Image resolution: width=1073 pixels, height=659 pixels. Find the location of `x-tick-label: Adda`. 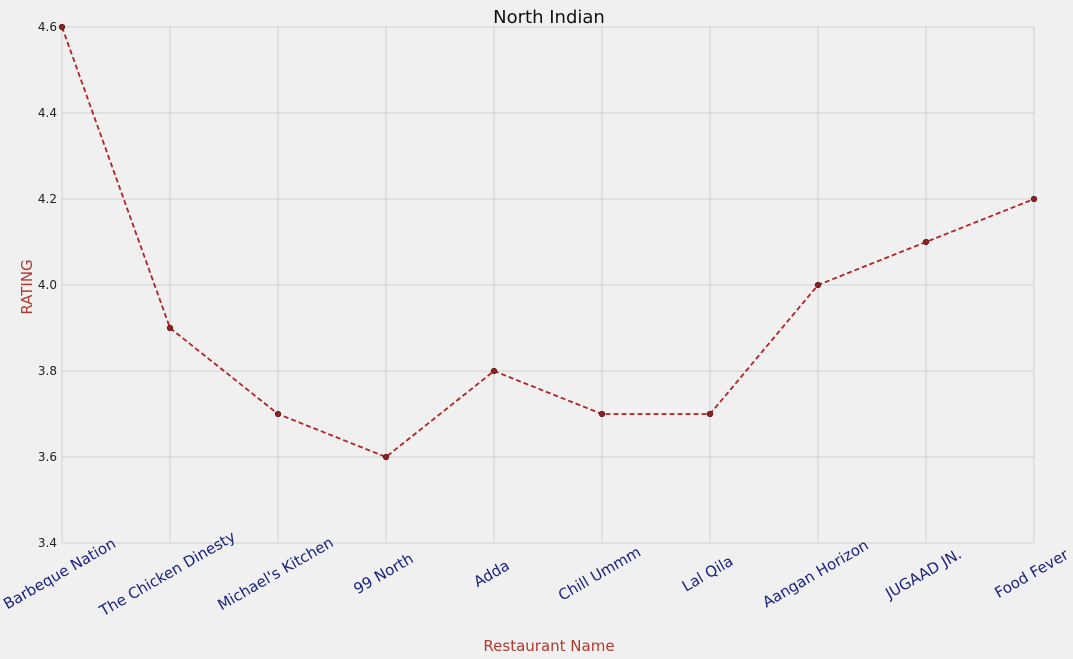

x-tick-label: Adda is located at coordinates (491, 573).